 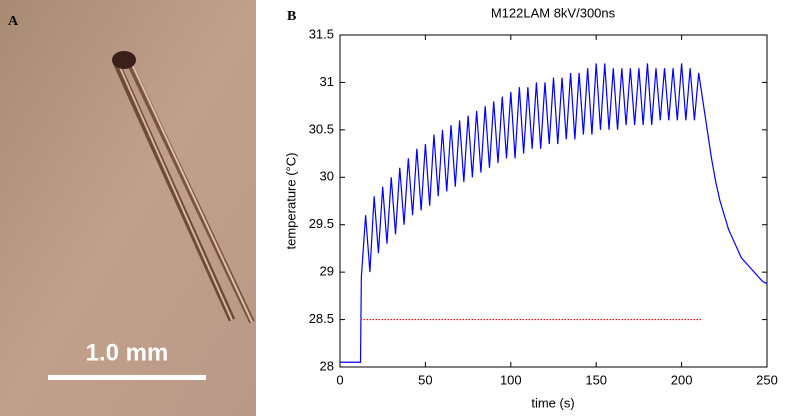 What do you see at coordinates (682, 379) in the screenshot?
I see `x-tick-label: 200` at bounding box center [682, 379].